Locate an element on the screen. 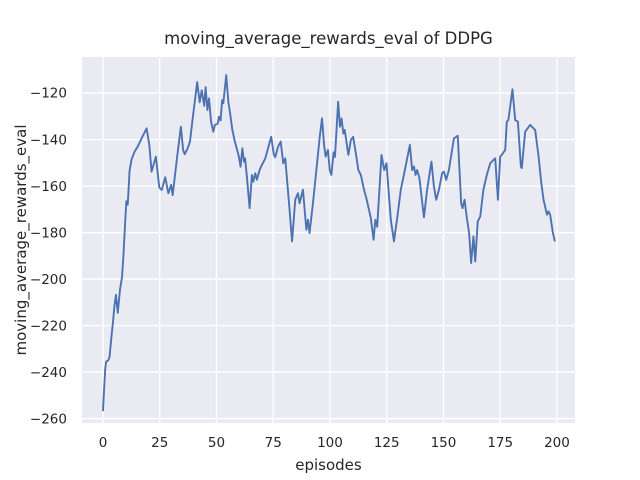 The width and height of the screenshot is (640, 480). x-tick-label: 0 is located at coordinates (103, 443).